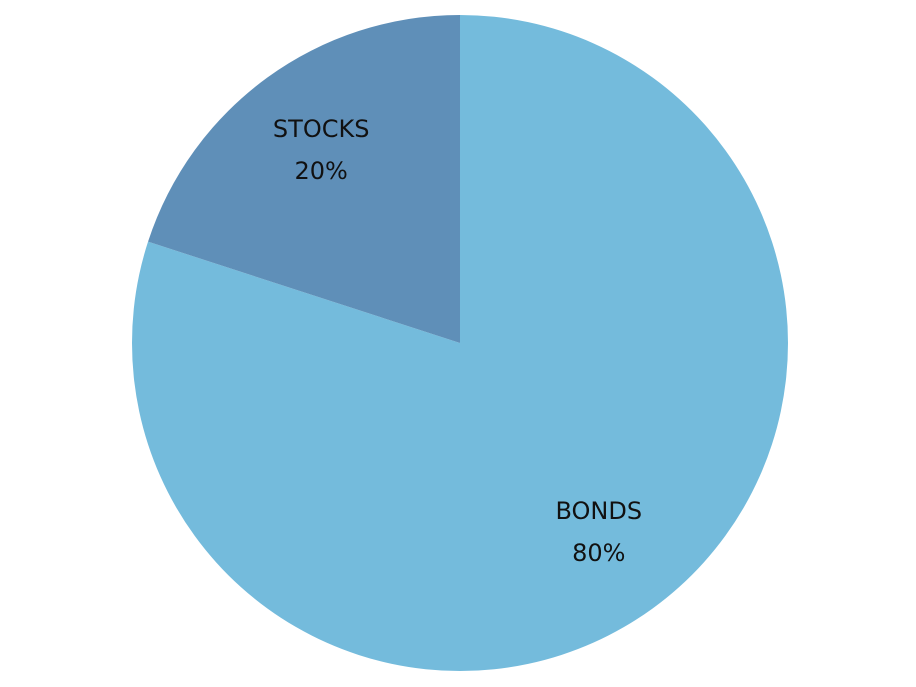 This screenshot has width=916, height=687. Describe the element at coordinates (321, 171) in the screenshot. I see `slice-value-label: 20%` at that location.